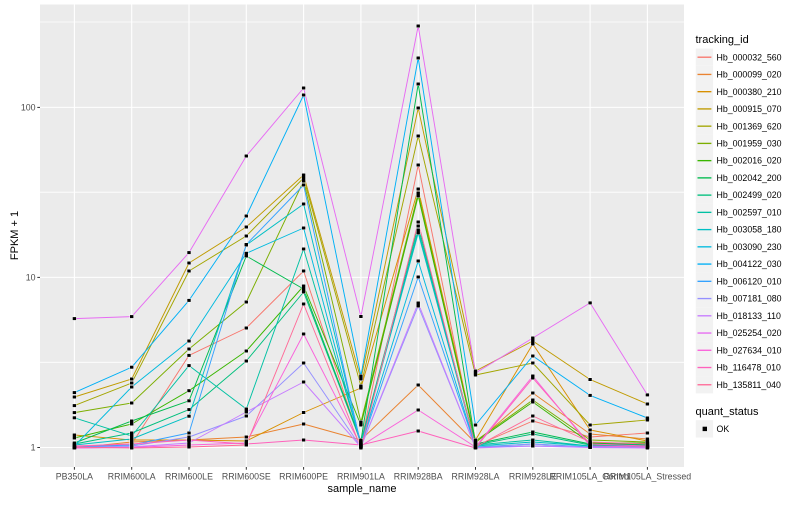 The width and height of the screenshot is (800, 505). I want to click on svg-text: RRIM105LA_Control, so click(590, 477).